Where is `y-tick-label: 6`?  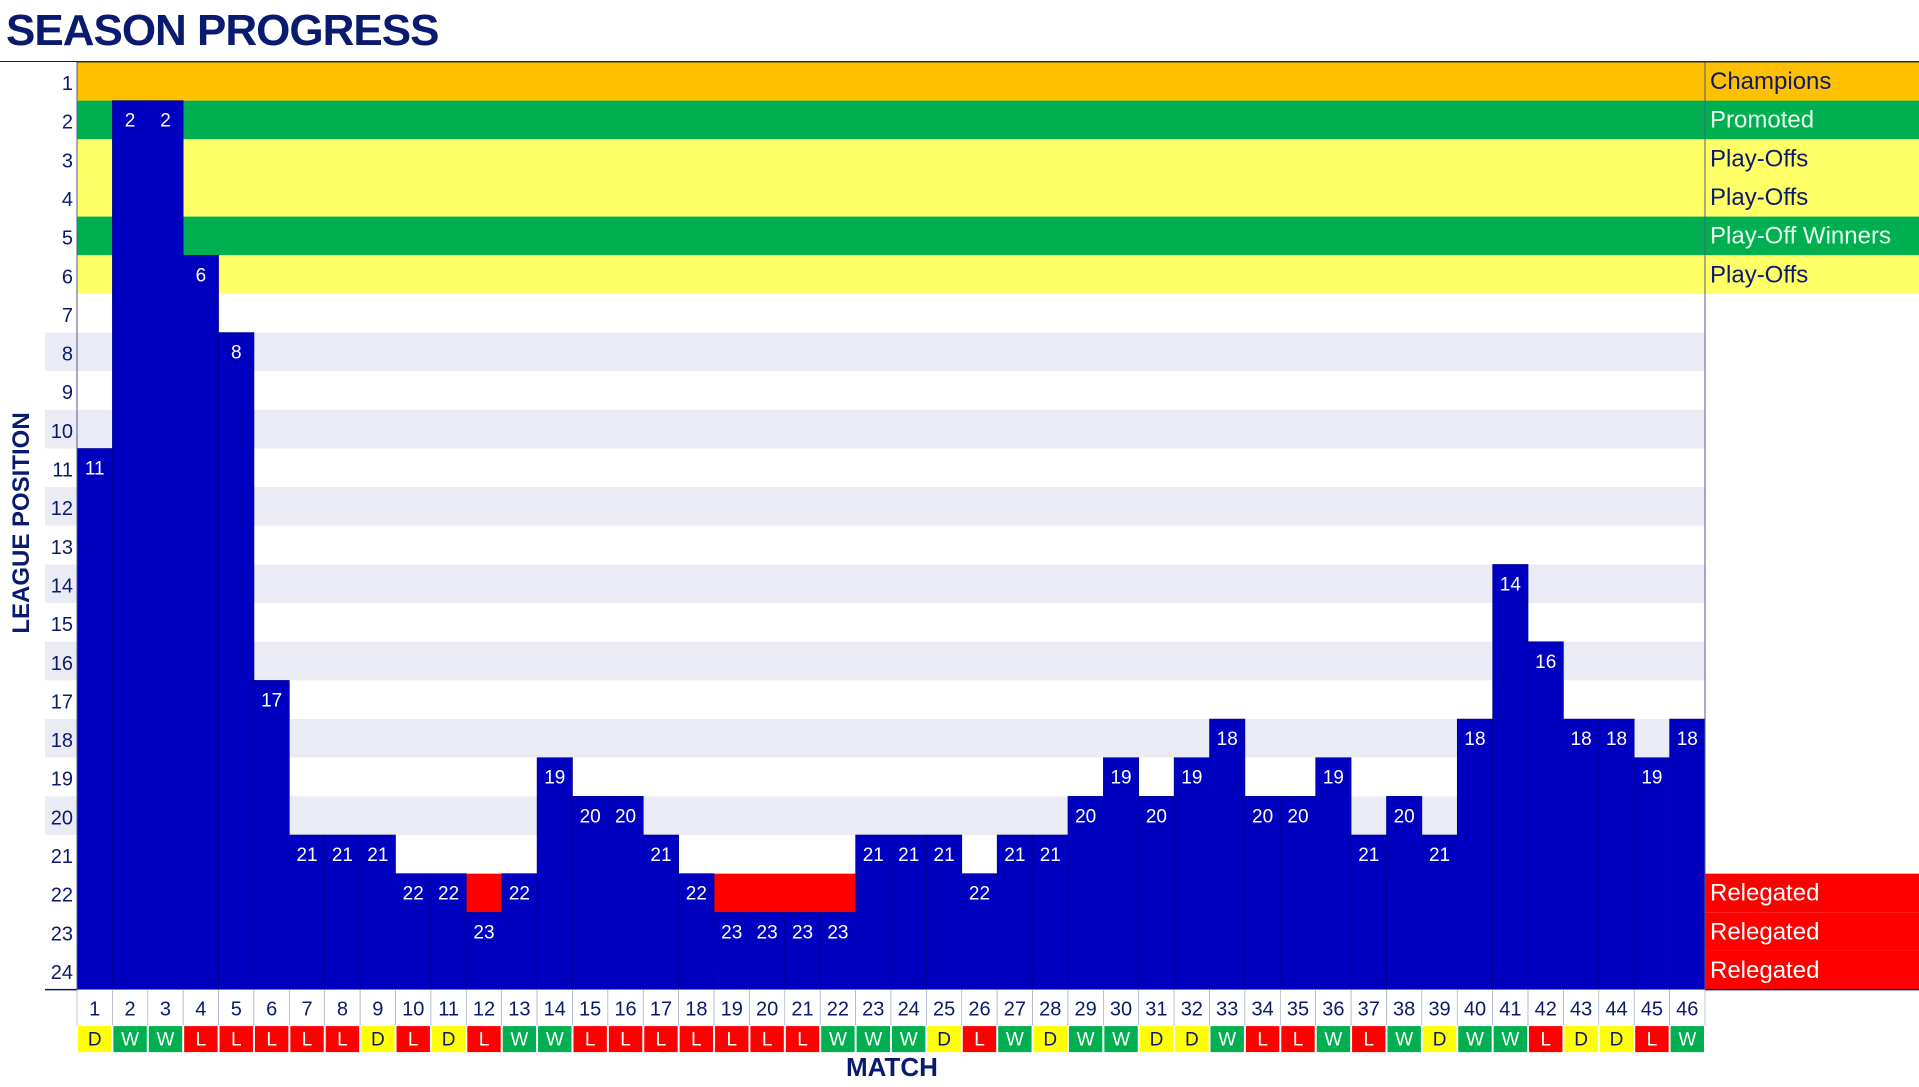
y-tick-label: 6 is located at coordinates (67, 277).